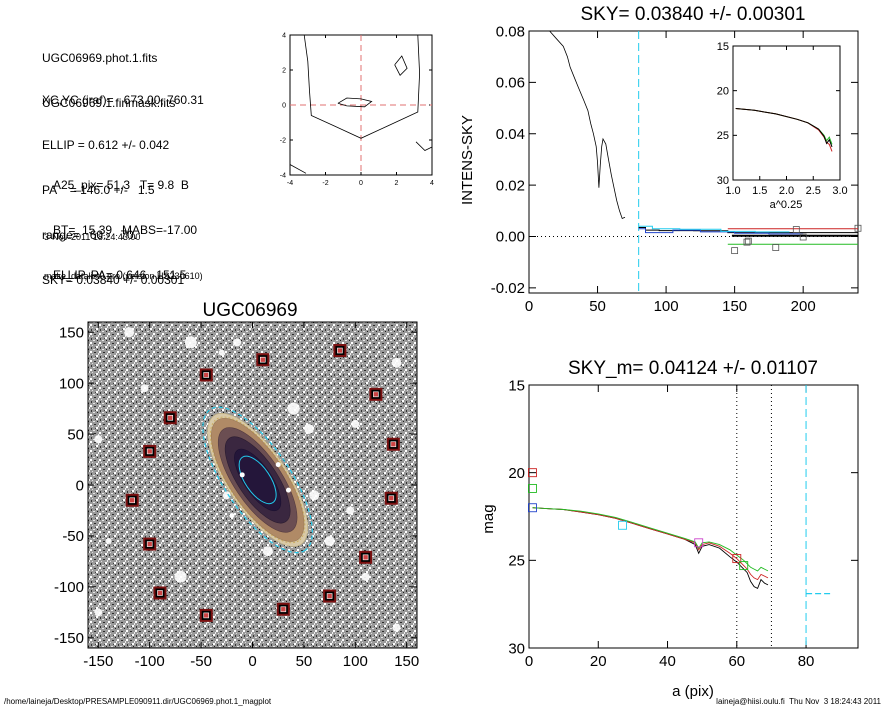 The height and width of the screenshot is (708, 885). I want to click on info-file2: UGC06969.1.finmask.fits, so click(109, 103).